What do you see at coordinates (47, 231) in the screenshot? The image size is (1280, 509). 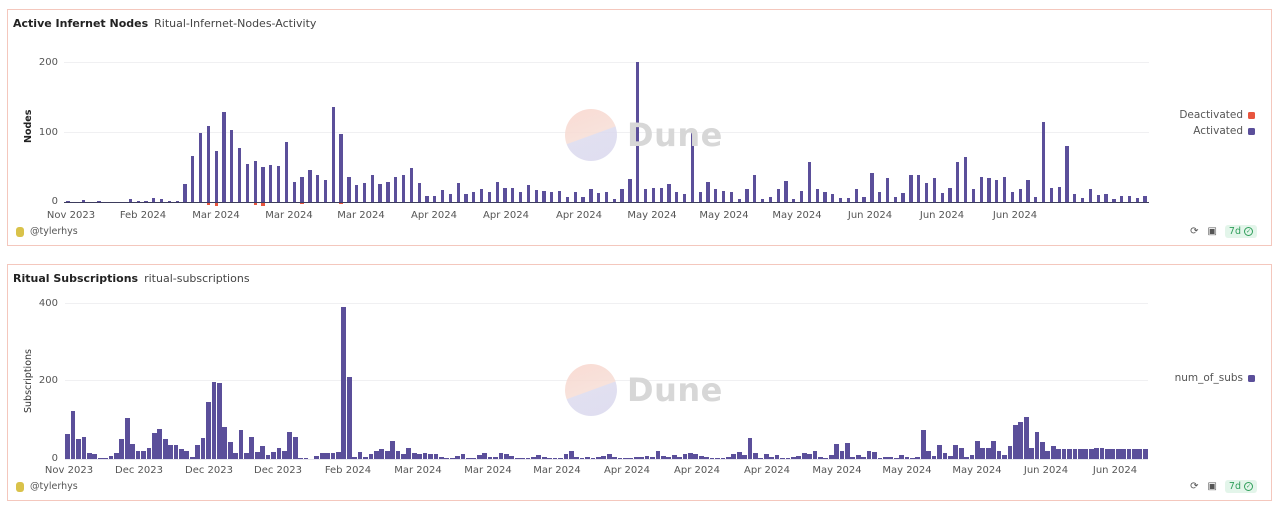 I see `author: @tylerhys` at bounding box center [47, 231].